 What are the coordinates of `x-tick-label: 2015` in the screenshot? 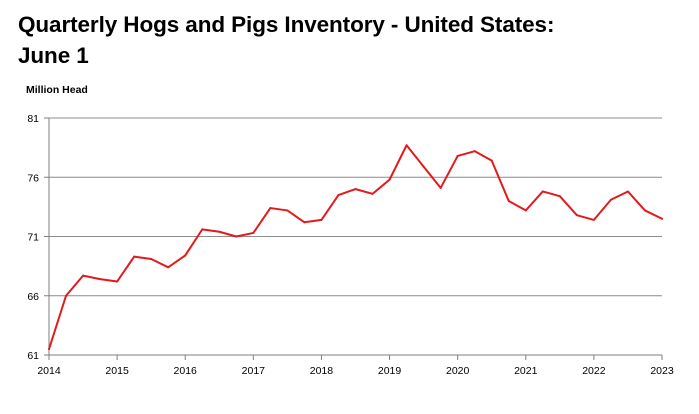 It's located at (117, 371).